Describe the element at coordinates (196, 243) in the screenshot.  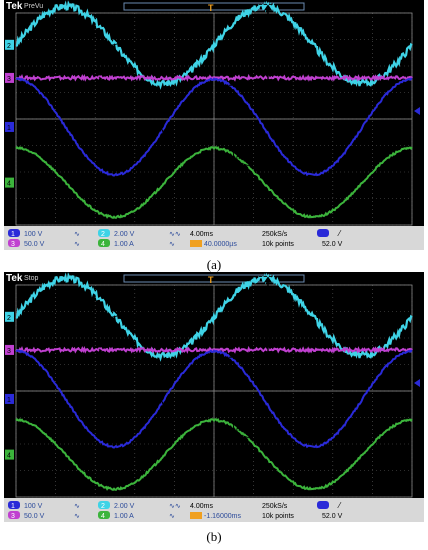
I see `trigger-pos-icon` at that location.